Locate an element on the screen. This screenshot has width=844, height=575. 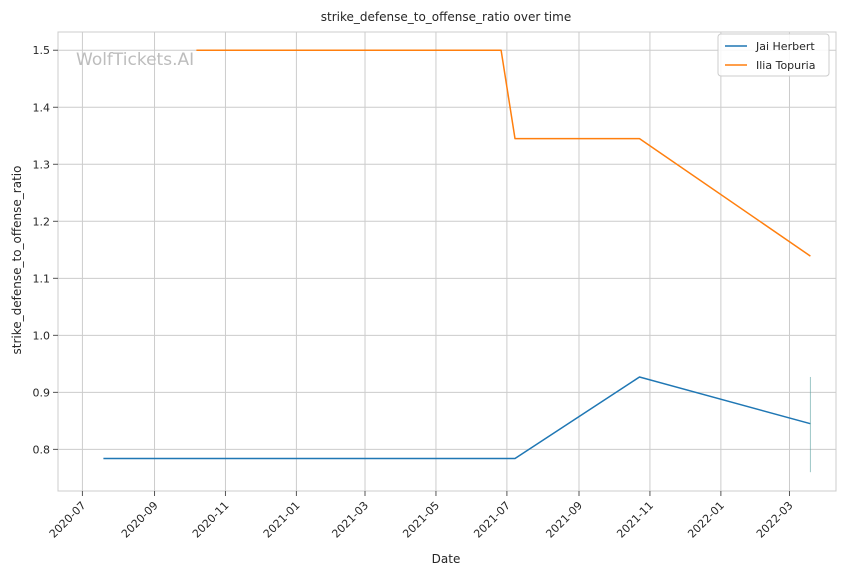
legend-label: Ilia Topuria is located at coordinates (785, 65).